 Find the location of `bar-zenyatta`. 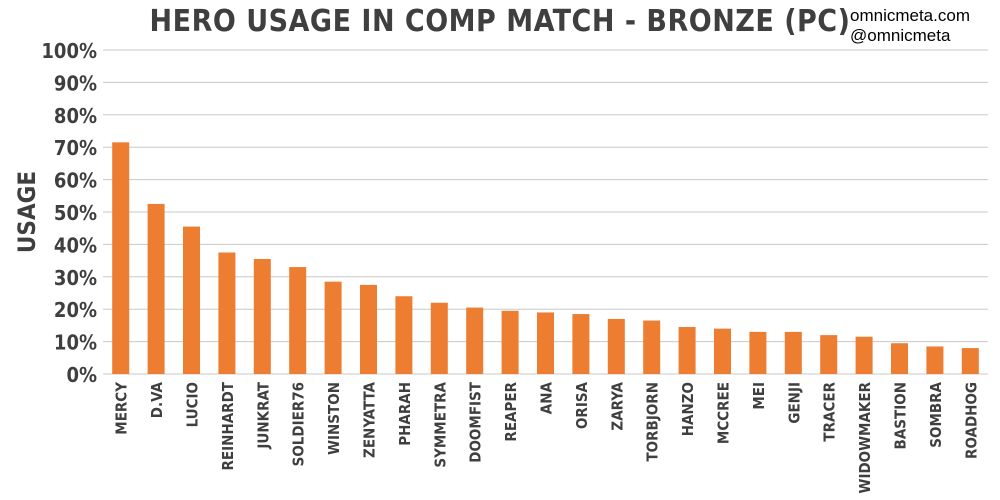

bar-zenyatta is located at coordinates (368, 329).